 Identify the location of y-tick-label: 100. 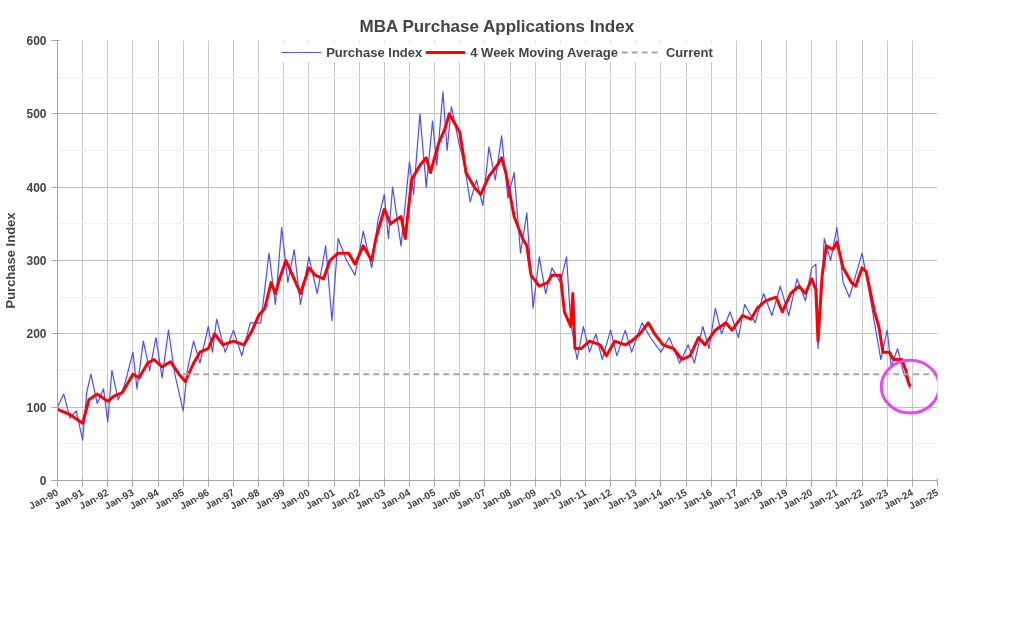
(36, 407).